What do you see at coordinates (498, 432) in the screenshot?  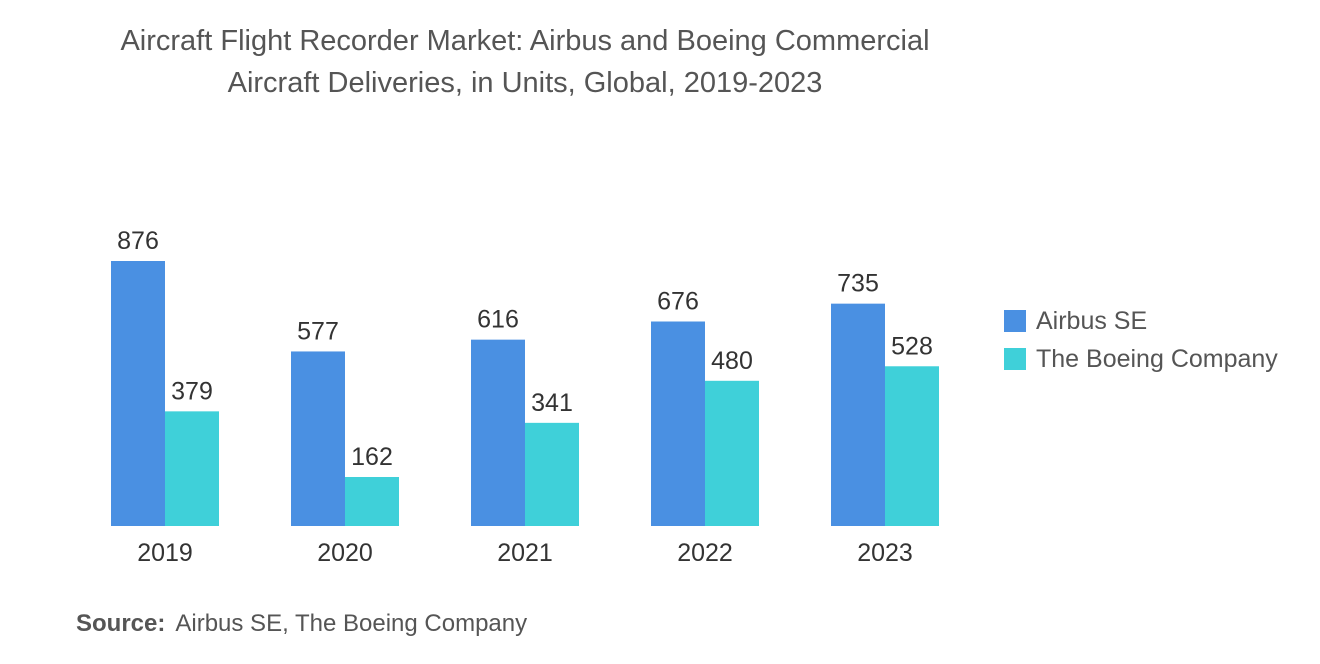 I see `bar-airbus-2021` at bounding box center [498, 432].